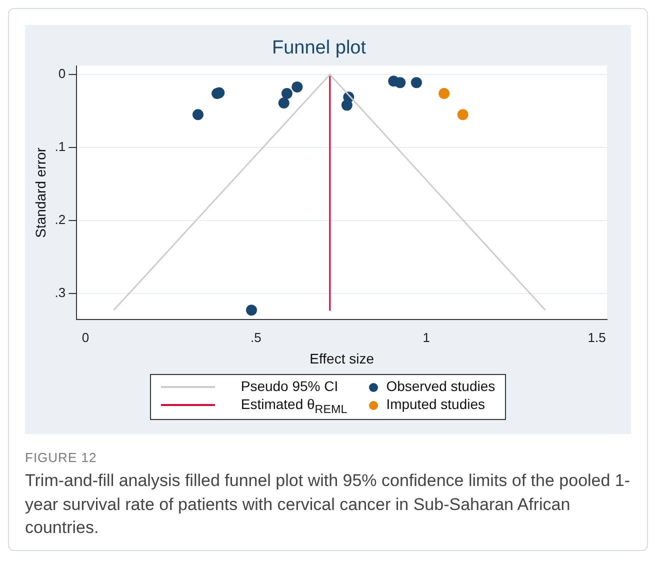 Image resolution: width=658 pixels, height=588 pixels. What do you see at coordinates (86, 337) in the screenshot?
I see `x-tick-label: 0` at bounding box center [86, 337].